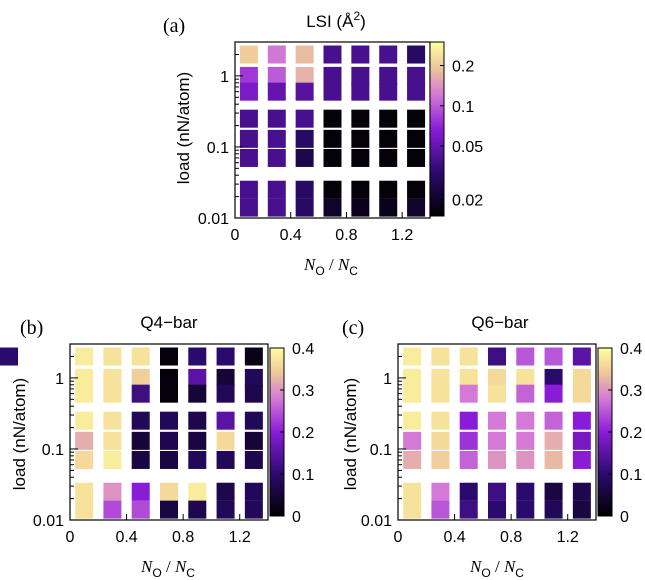 The height and width of the screenshot is (580, 645). Describe the element at coordinates (330, 266) in the screenshot. I see `x-axis-label-a: NO / NC` at that location.